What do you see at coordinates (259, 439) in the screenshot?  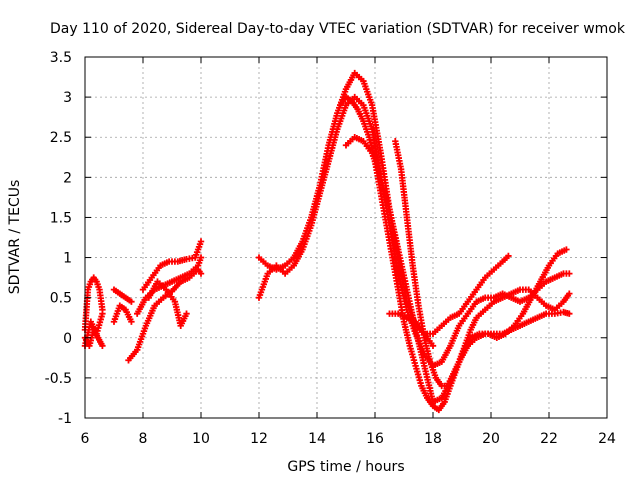 I see `x-tick-label: 12` at bounding box center [259, 439].